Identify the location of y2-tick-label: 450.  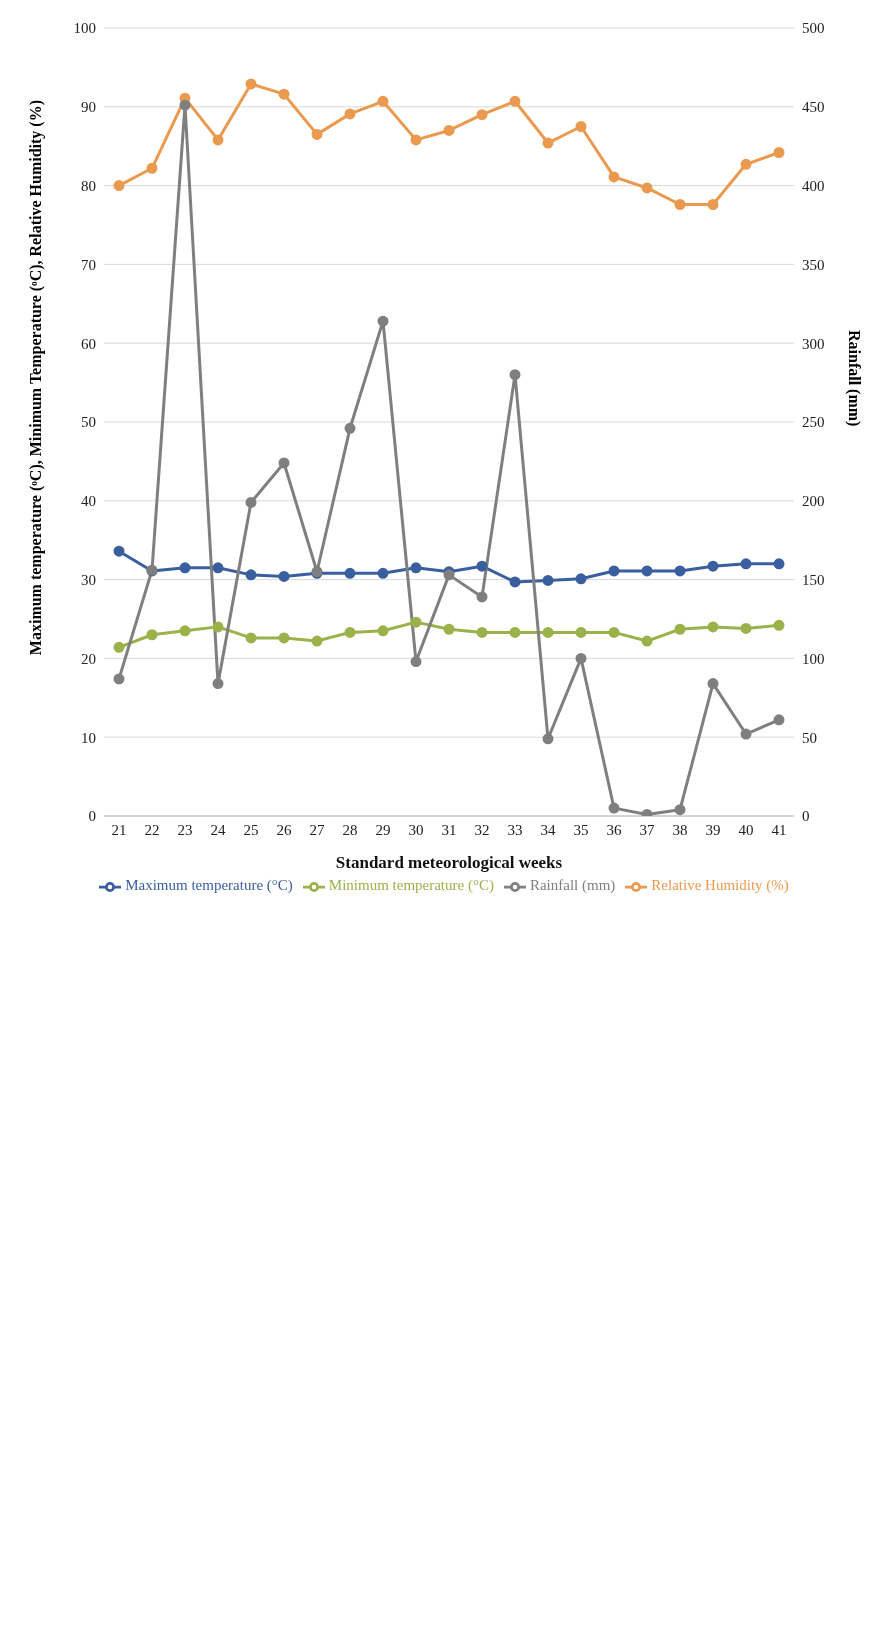
(813, 107).